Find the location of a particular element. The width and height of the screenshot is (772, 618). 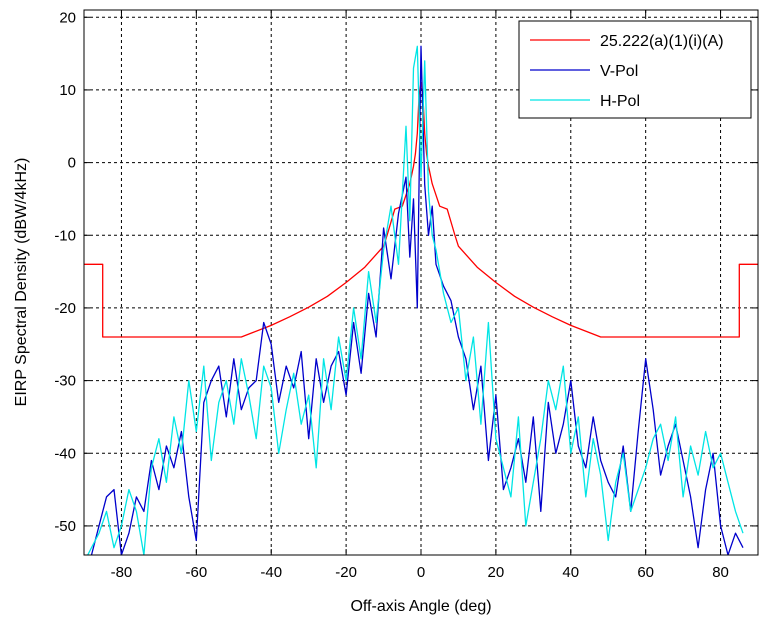

y-tick-label: -20 is located at coordinates (65, 308).